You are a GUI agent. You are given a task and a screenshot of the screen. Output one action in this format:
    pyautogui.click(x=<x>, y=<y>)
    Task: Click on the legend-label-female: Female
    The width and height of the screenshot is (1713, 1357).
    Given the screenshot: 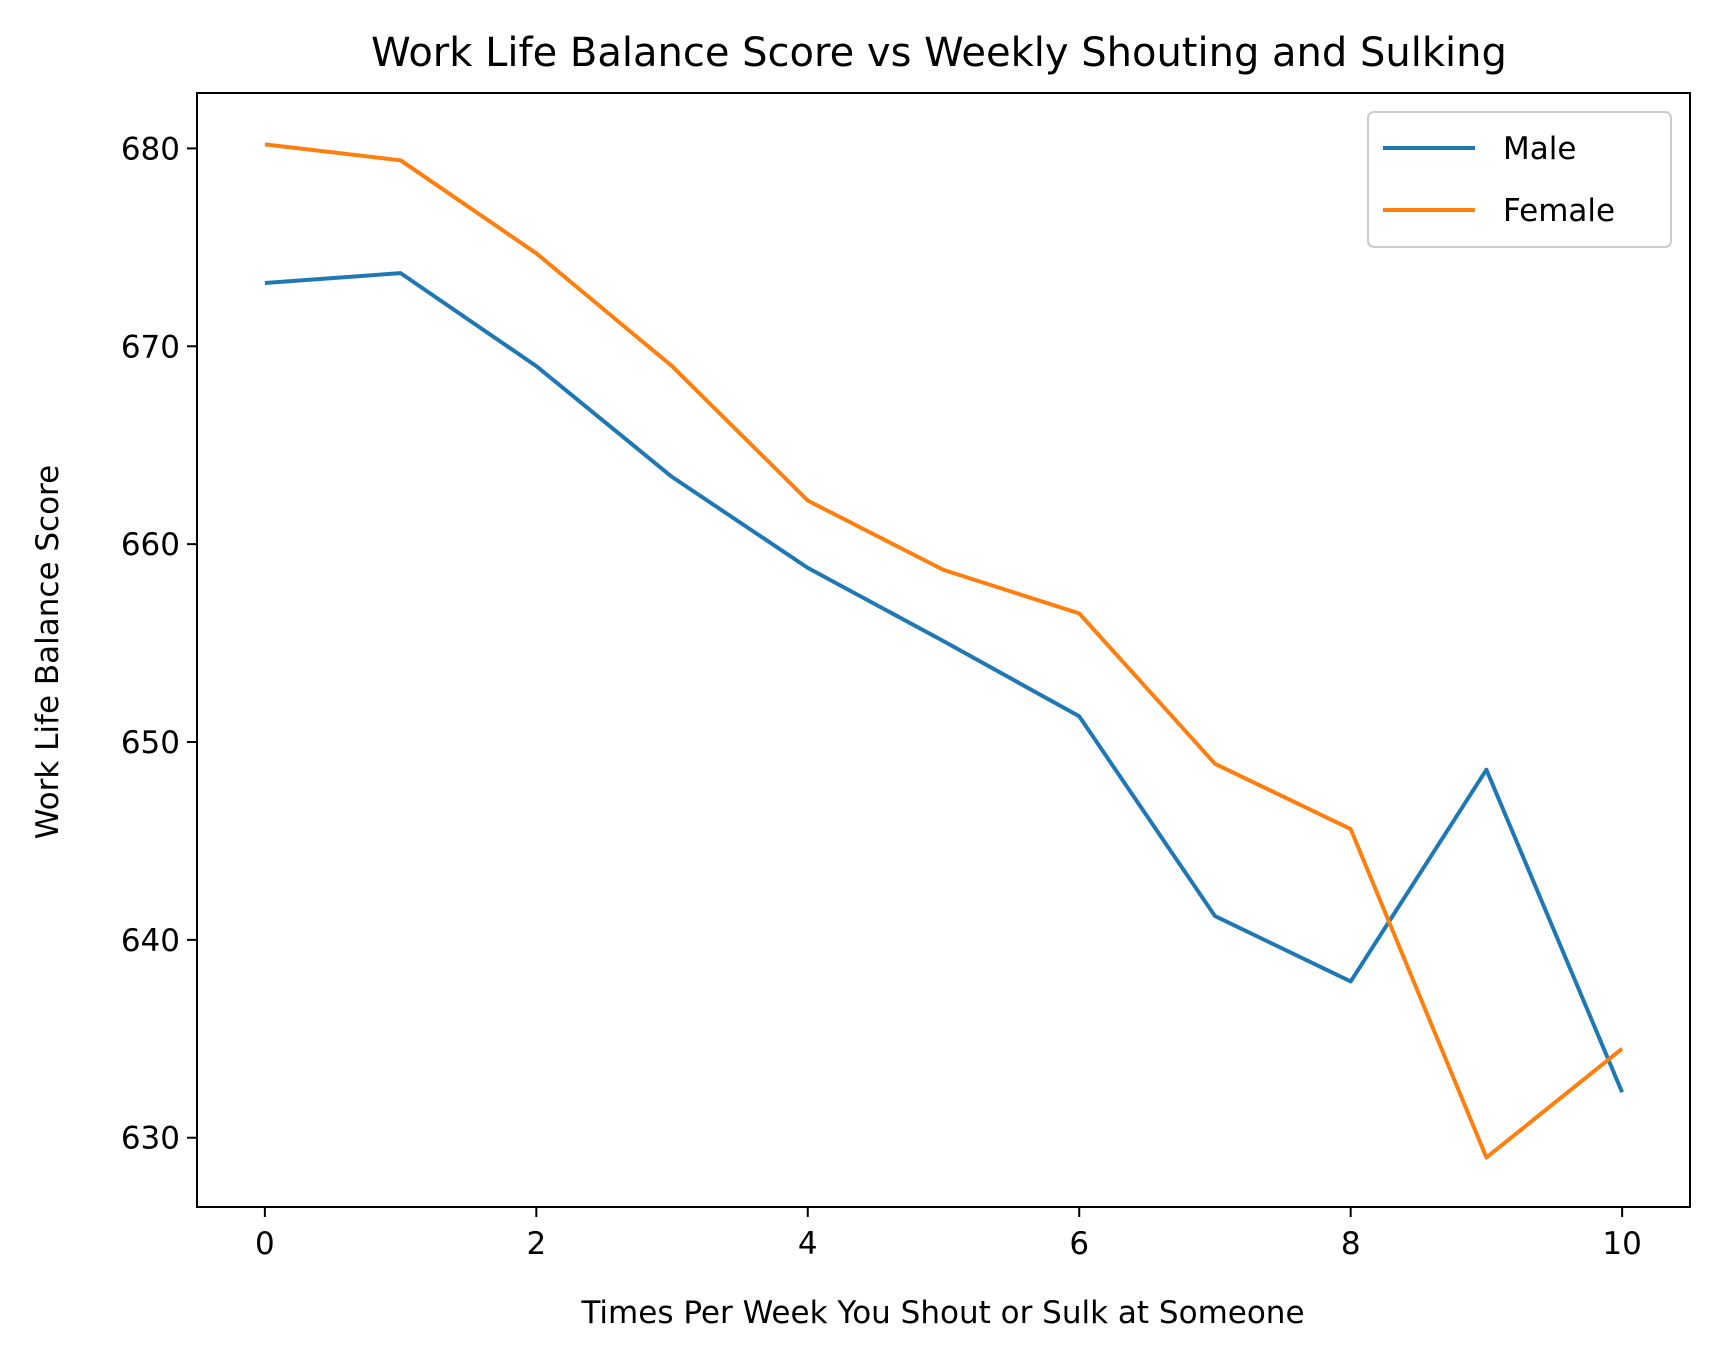 What is the action you would take?
    pyautogui.click(x=1559, y=211)
    